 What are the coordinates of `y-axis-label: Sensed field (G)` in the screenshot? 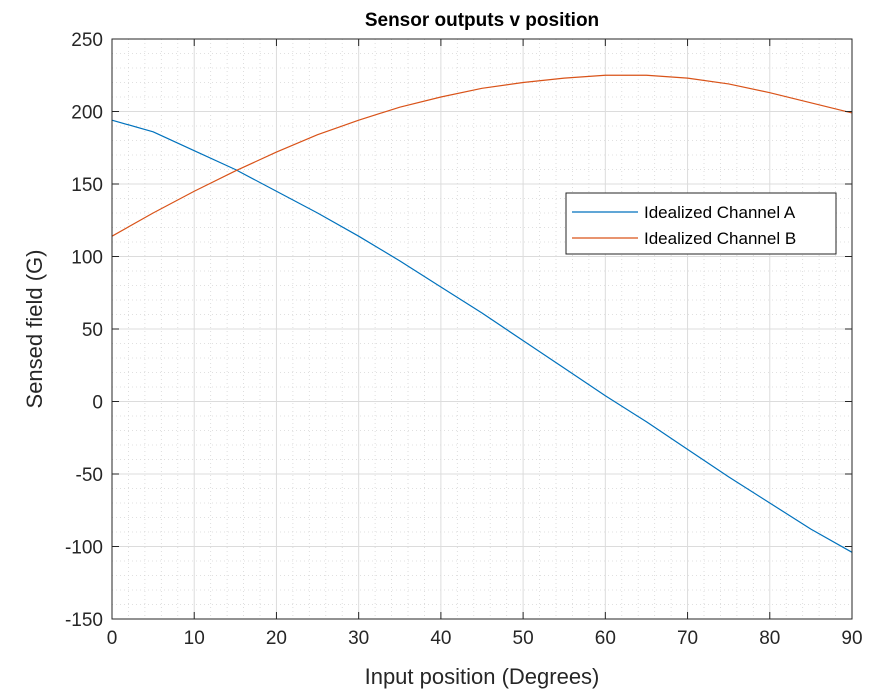 It's located at (34, 329).